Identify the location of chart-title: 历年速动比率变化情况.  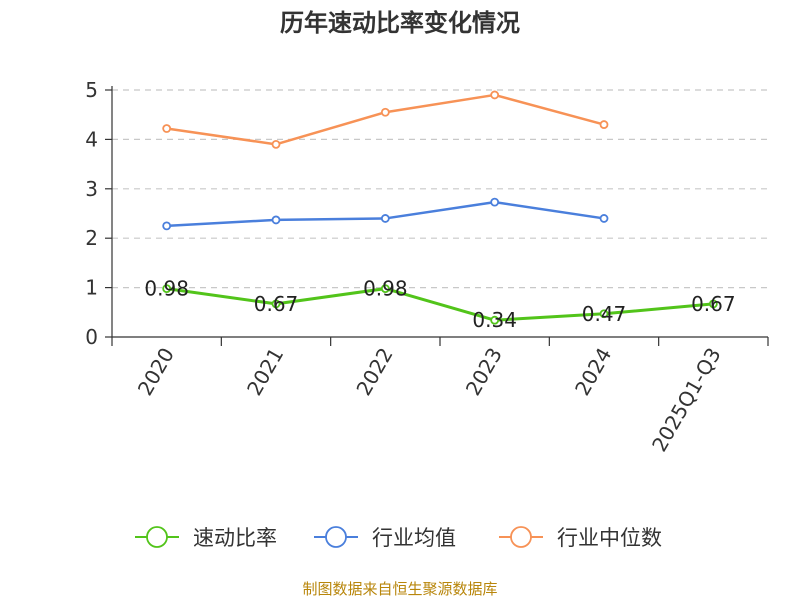
(400, 23).